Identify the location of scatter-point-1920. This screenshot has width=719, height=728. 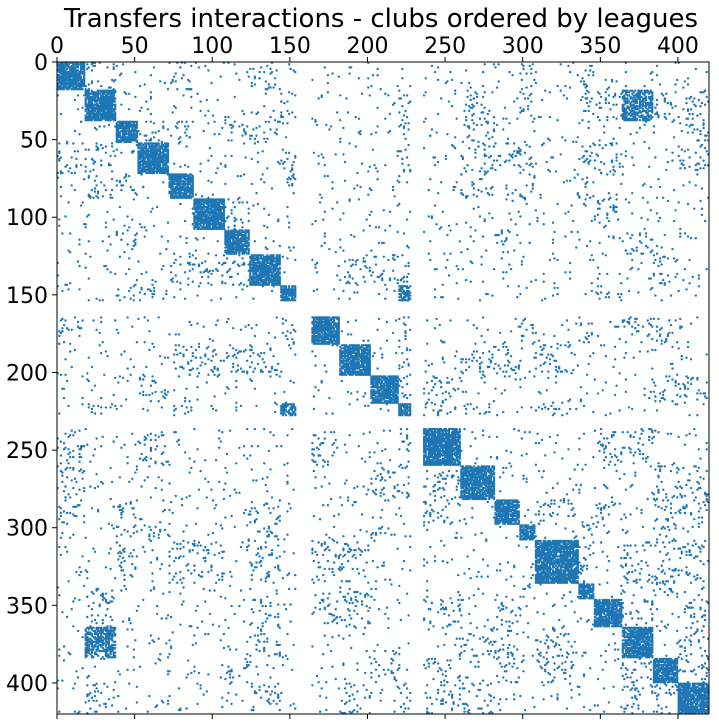
(248, 246).